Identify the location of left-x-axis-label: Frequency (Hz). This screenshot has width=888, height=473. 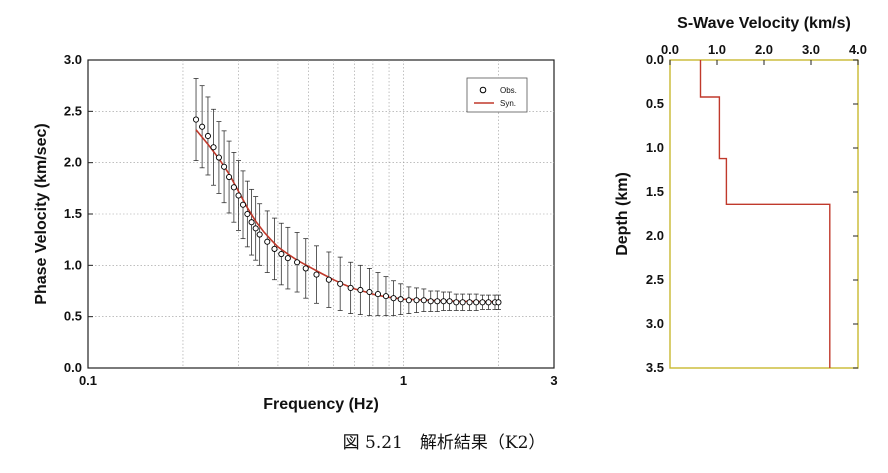
(321, 404).